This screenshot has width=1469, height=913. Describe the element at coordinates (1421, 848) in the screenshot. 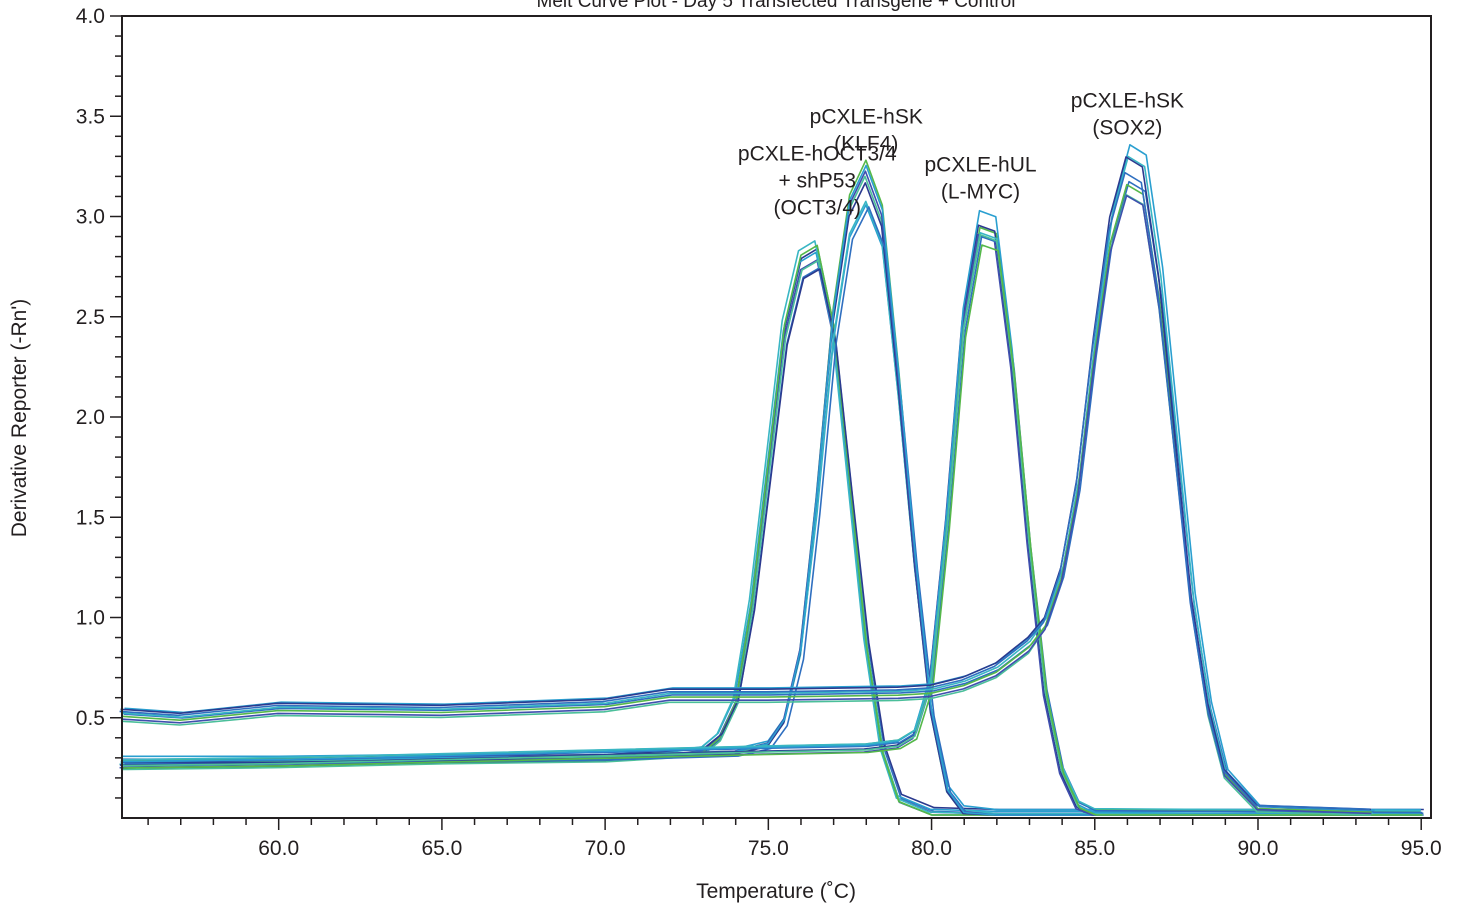

I see `x-tick-label: 95.0` at that location.